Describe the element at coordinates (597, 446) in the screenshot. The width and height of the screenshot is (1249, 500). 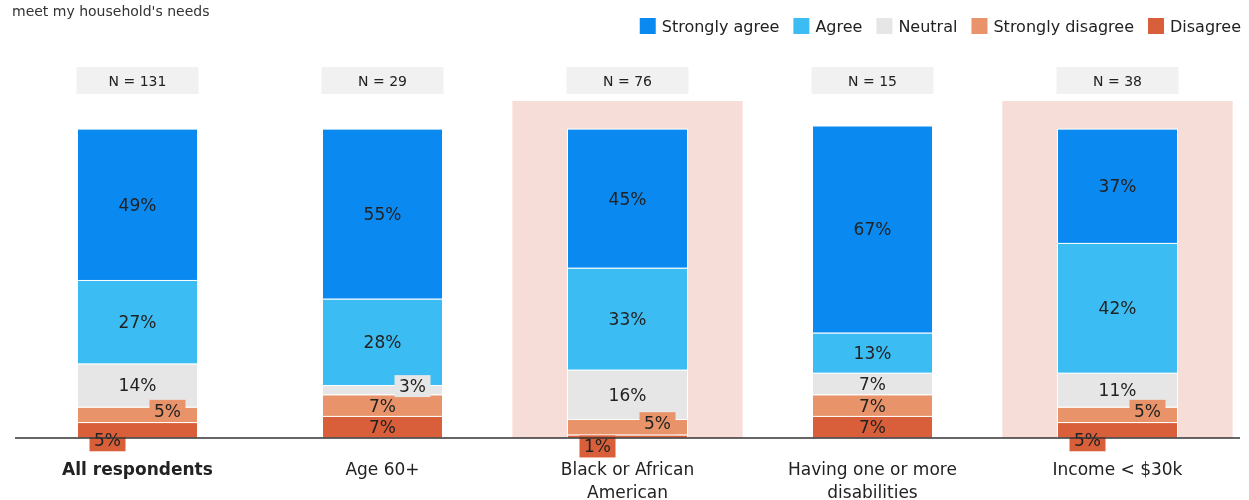
I see `data-label: 1%` at that location.